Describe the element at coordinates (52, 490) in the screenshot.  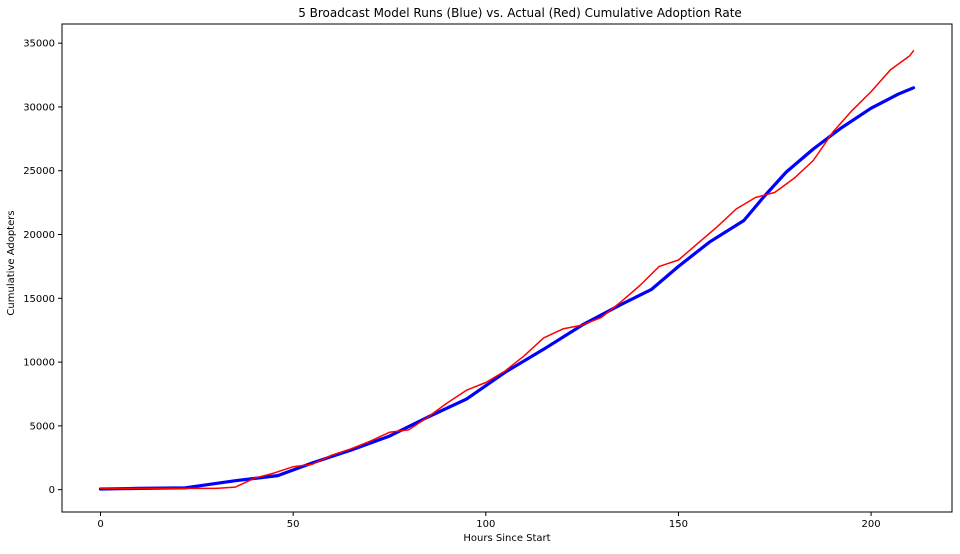
I see `y-tick-label: 0` at that location.